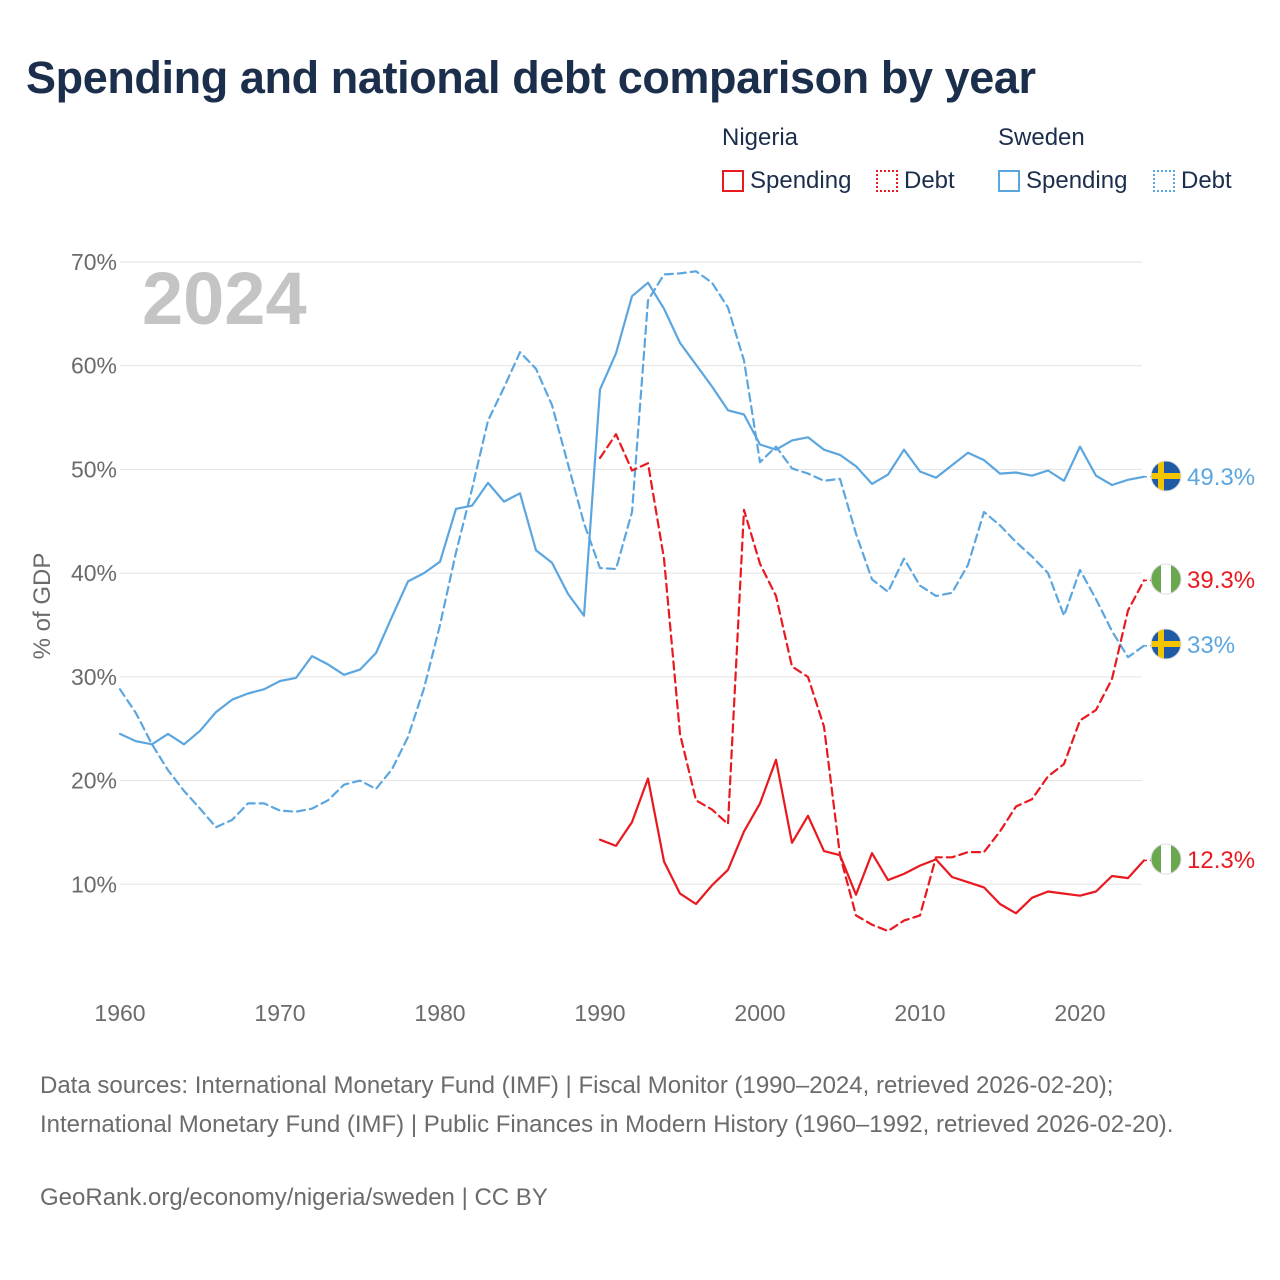 This screenshot has width=1280, height=1280. I want to click on x-tick-label: 1970, so click(279, 1013).